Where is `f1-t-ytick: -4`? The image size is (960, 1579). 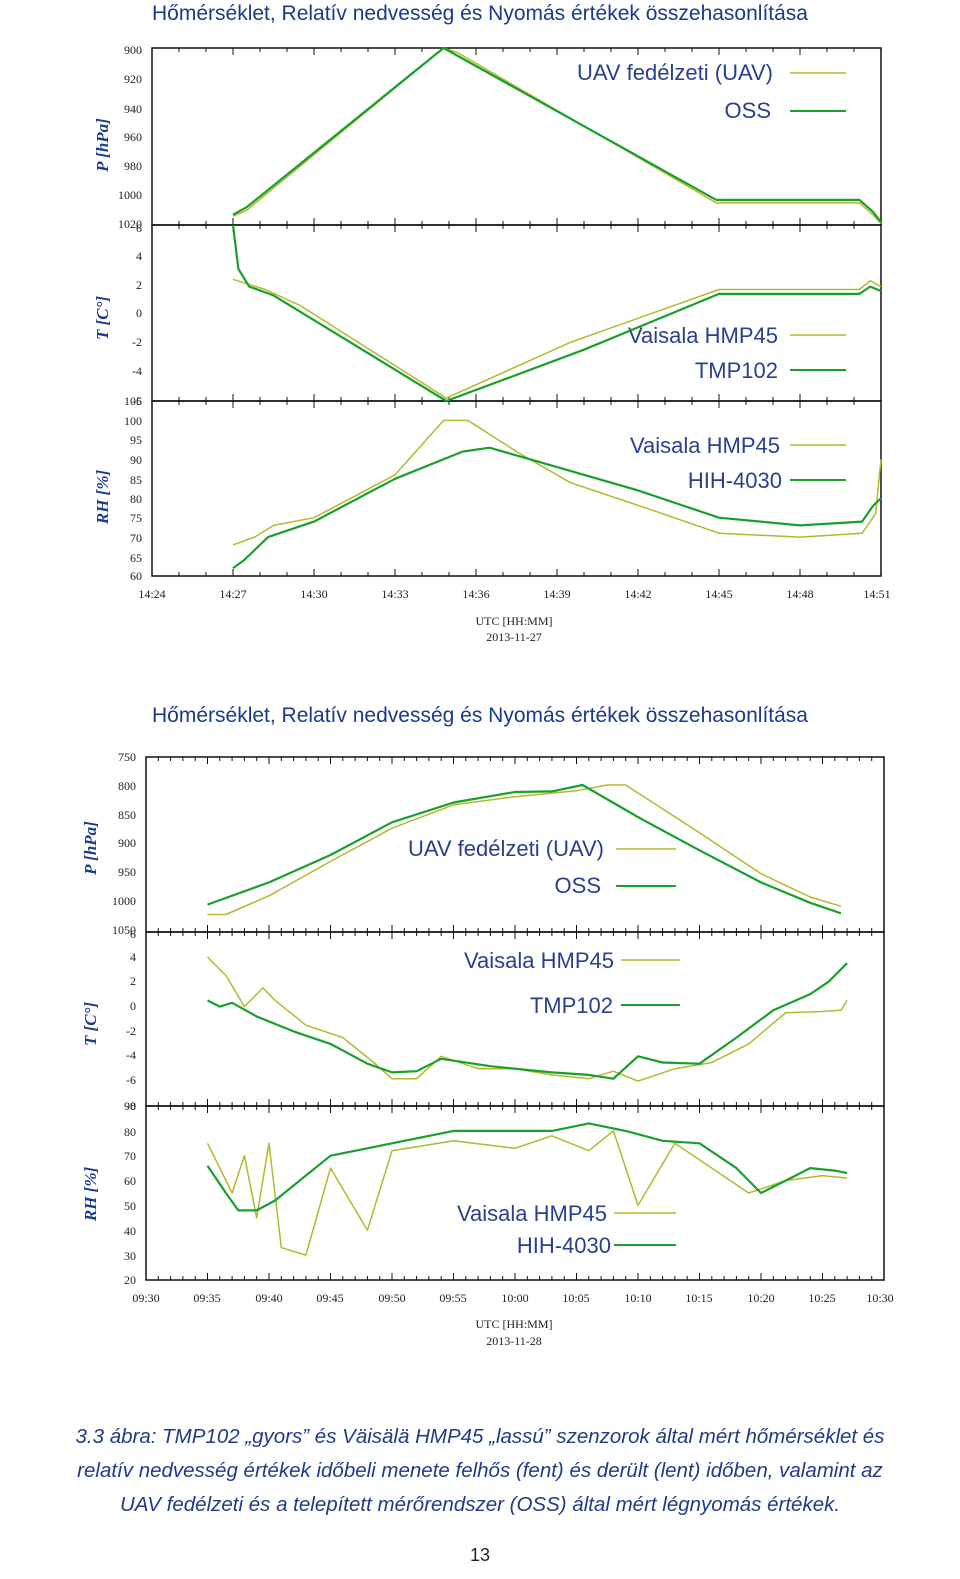 f1-t-ytick: -4 is located at coordinates (137, 371).